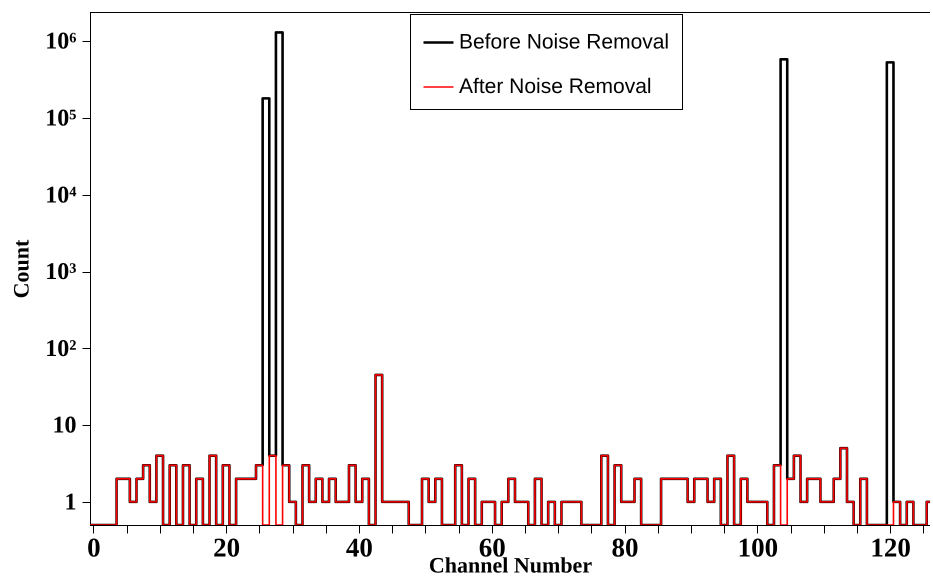 The width and height of the screenshot is (933, 584). What do you see at coordinates (625, 547) in the screenshot?
I see `x-tick-label: 80` at bounding box center [625, 547].